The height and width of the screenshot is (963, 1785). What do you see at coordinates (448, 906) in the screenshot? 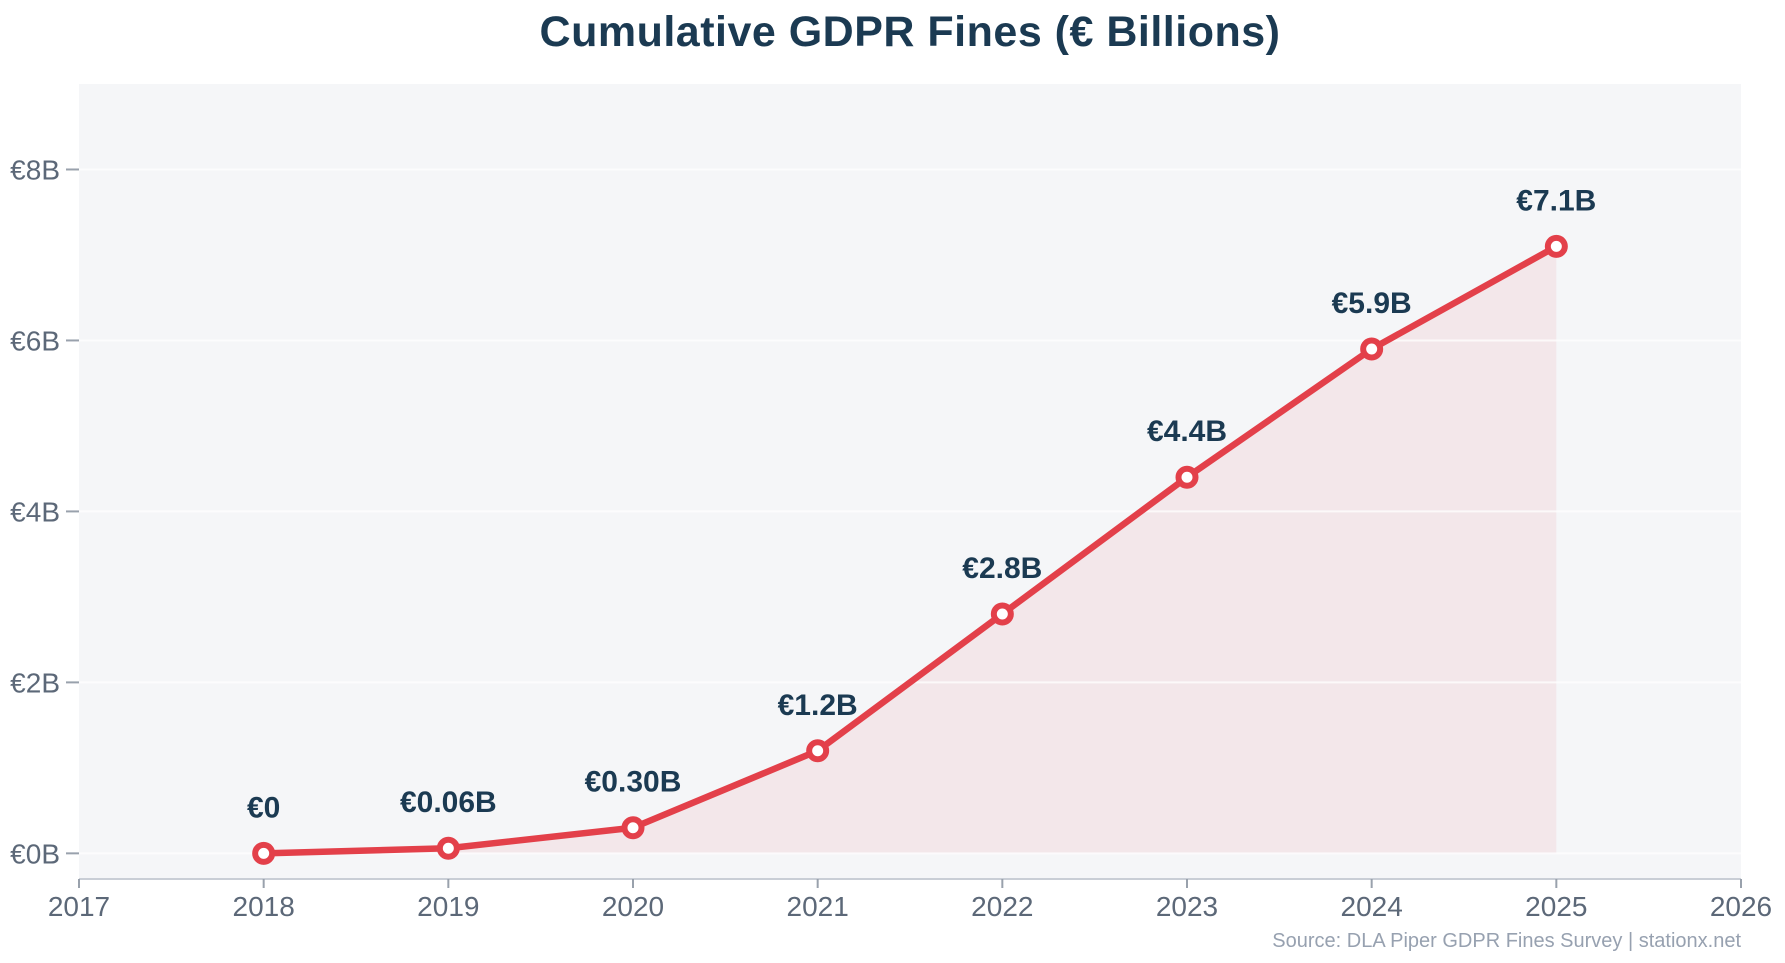
I see `x-tick-label: 2019` at bounding box center [448, 906].